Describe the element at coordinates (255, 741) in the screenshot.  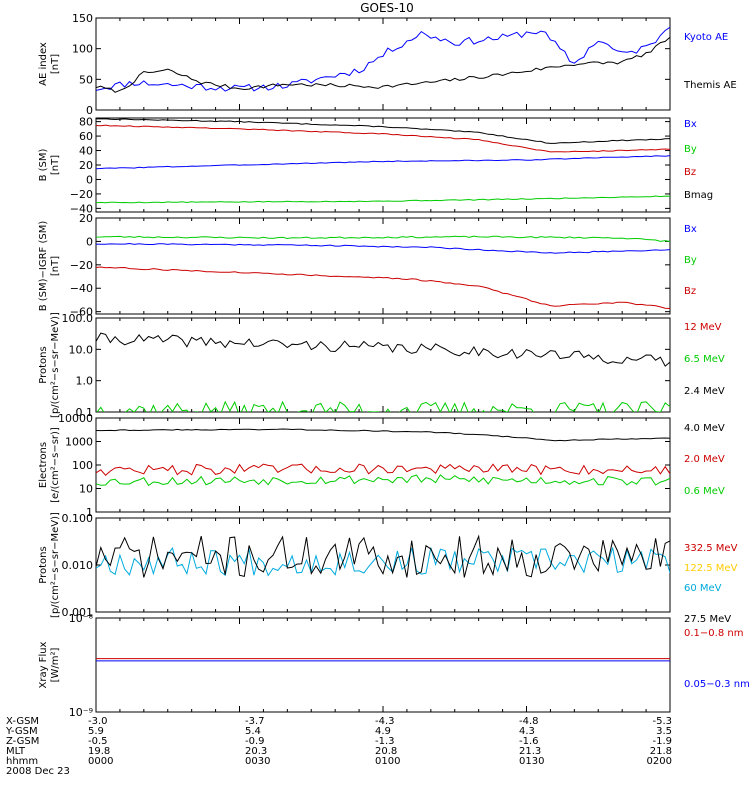
I see `ephemeris-value: -0.9` at that location.